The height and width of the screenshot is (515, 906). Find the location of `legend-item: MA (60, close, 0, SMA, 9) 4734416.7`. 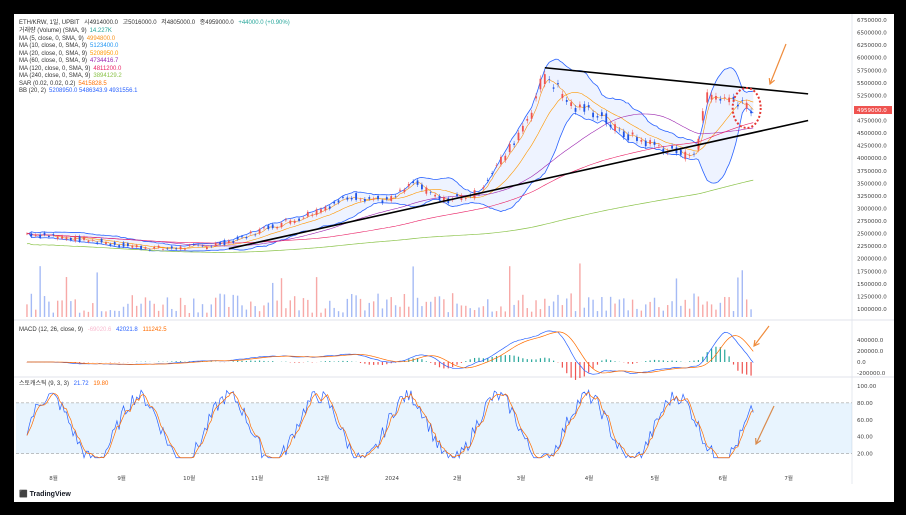

legend-item: MA (60, close, 0, SMA, 9) 4734416.7 is located at coordinates (70, 62).